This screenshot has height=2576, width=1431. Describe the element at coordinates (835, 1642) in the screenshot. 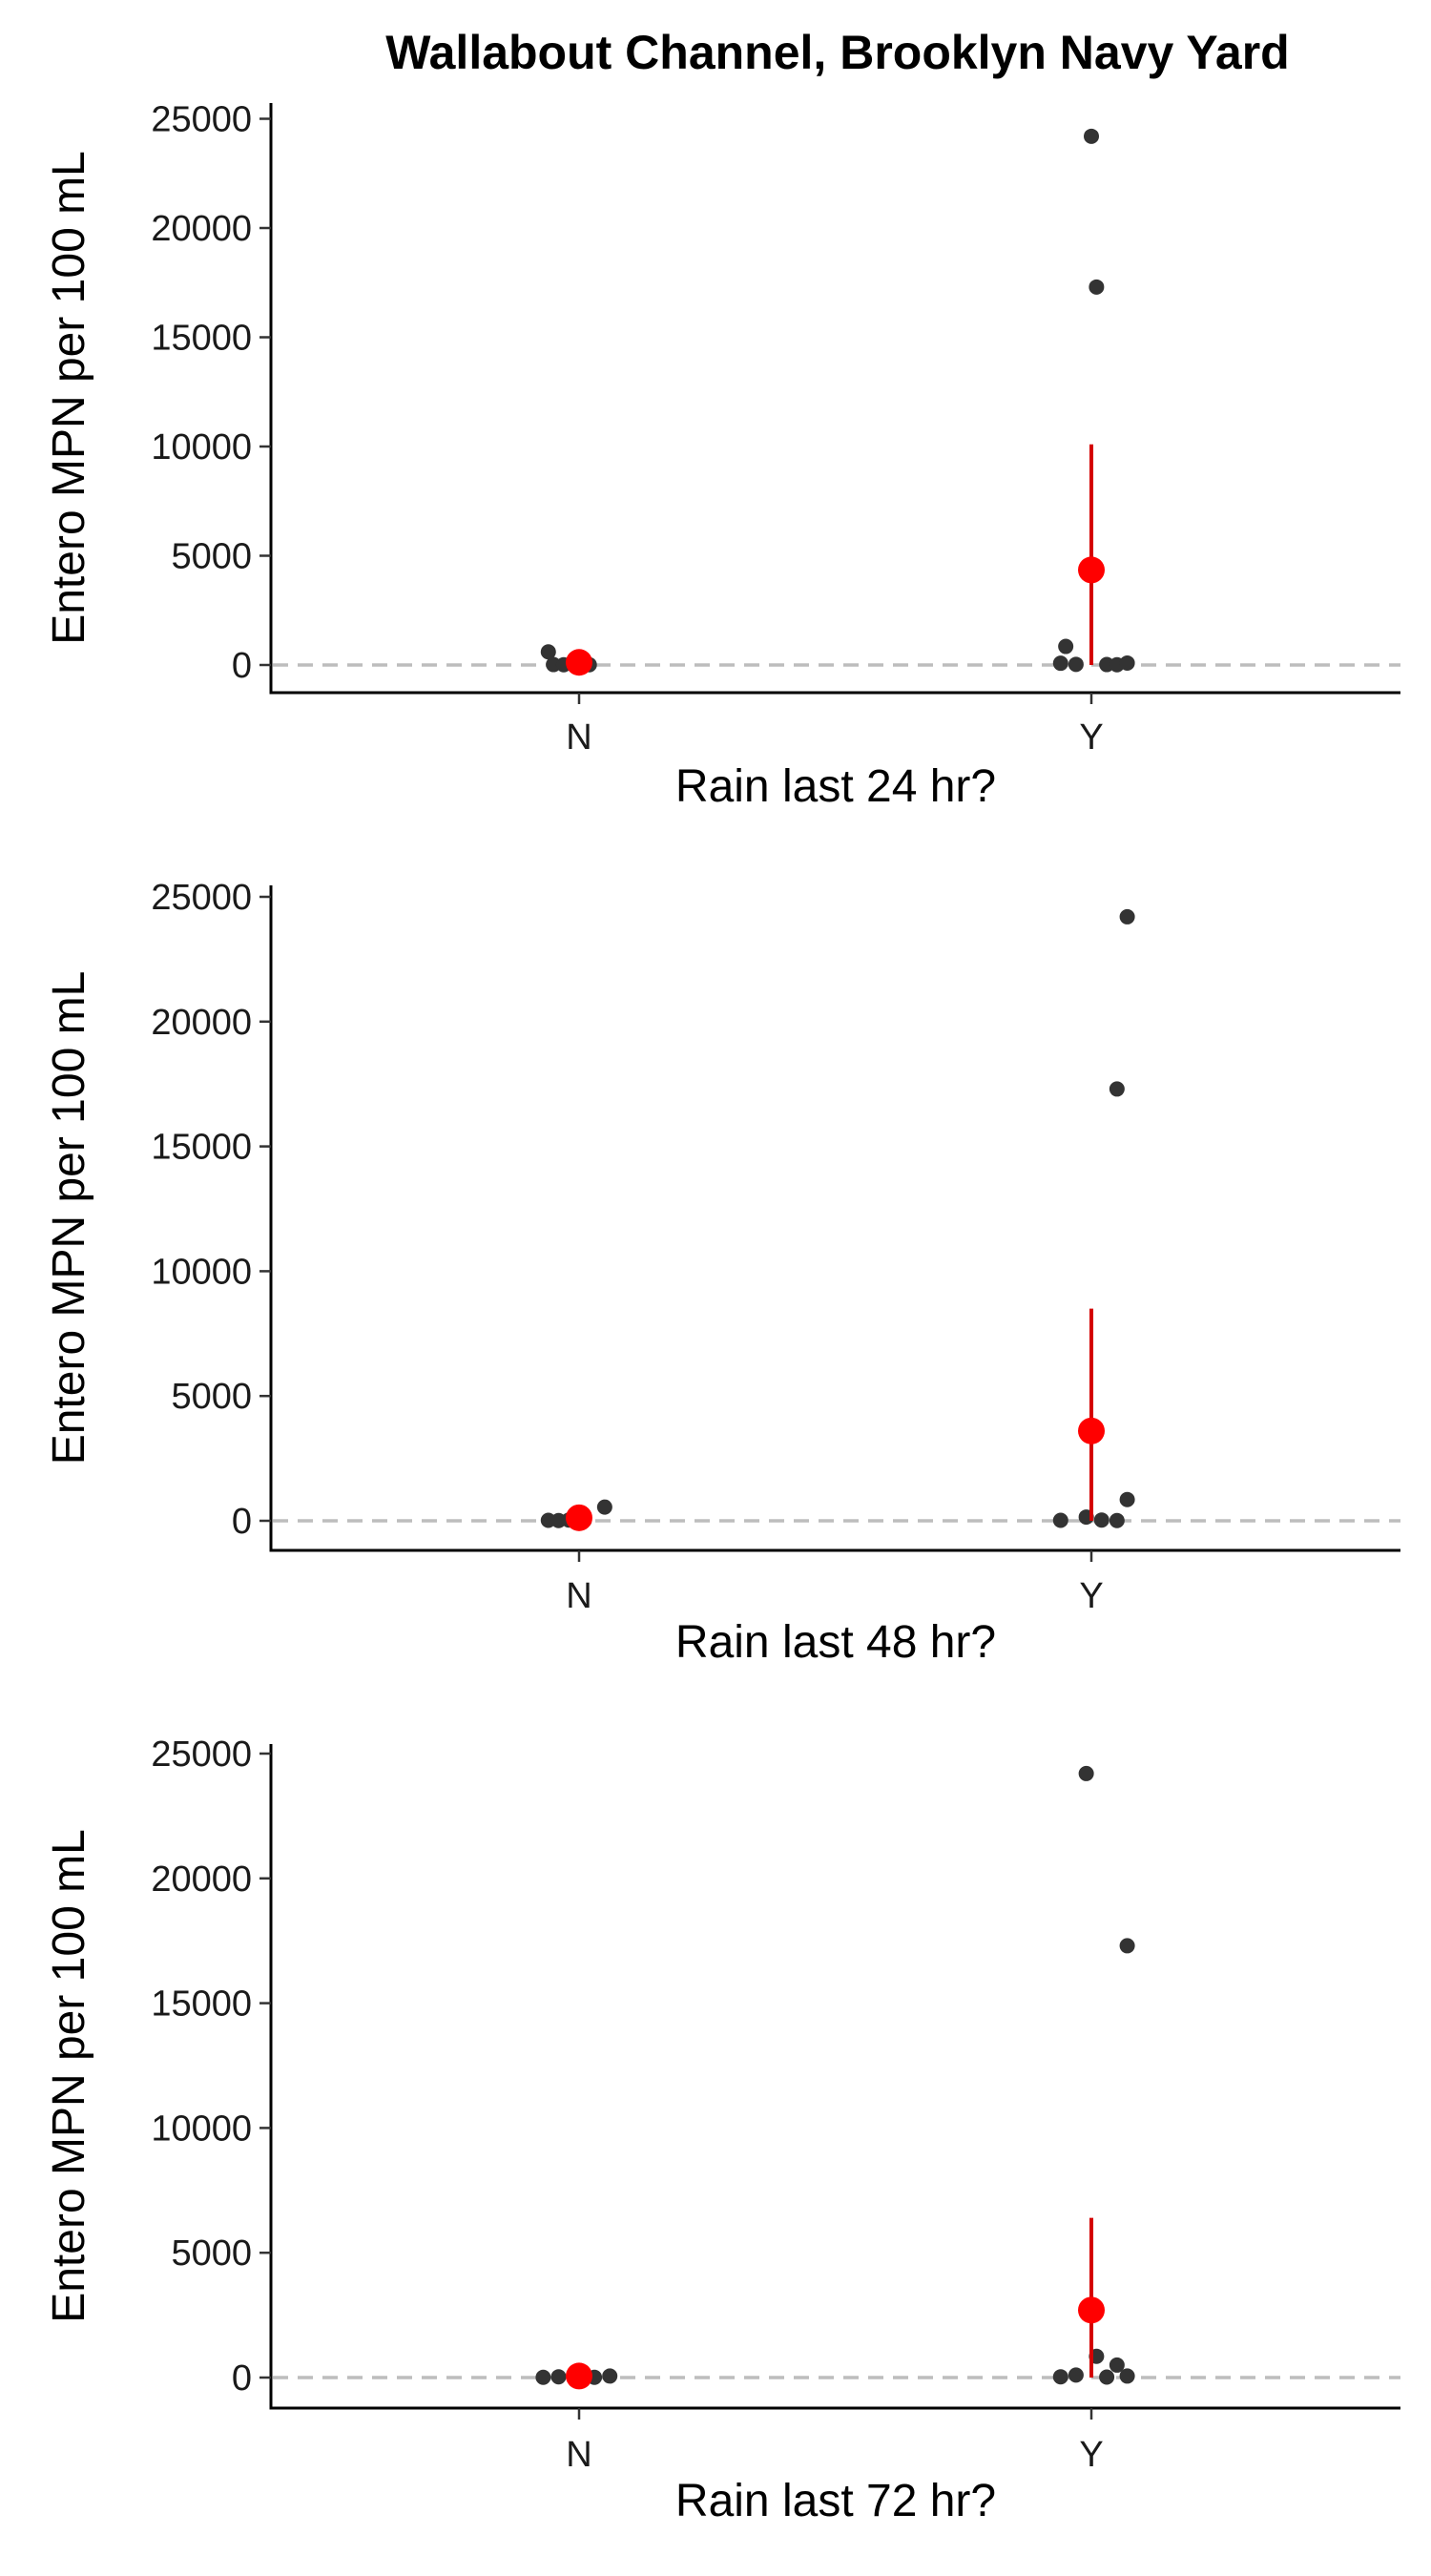

I see `x-axis-title: Rain last 48 hr?` at that location.